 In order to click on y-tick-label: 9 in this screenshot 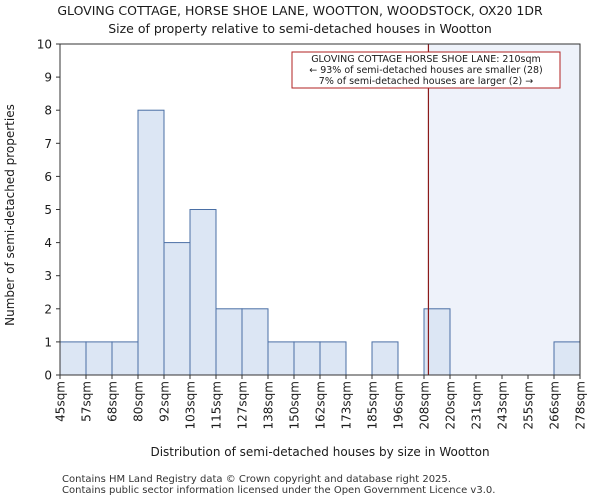, I will do `click(48, 78)`.